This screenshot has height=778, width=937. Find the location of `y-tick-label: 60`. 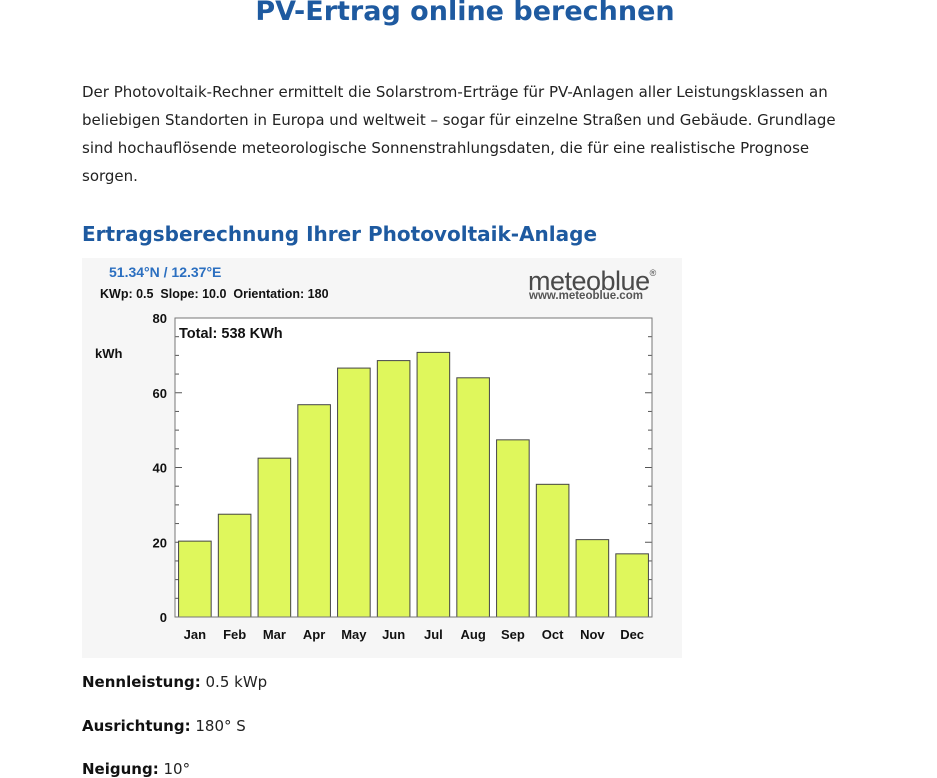

y-tick-label: 60 is located at coordinates (160, 393).